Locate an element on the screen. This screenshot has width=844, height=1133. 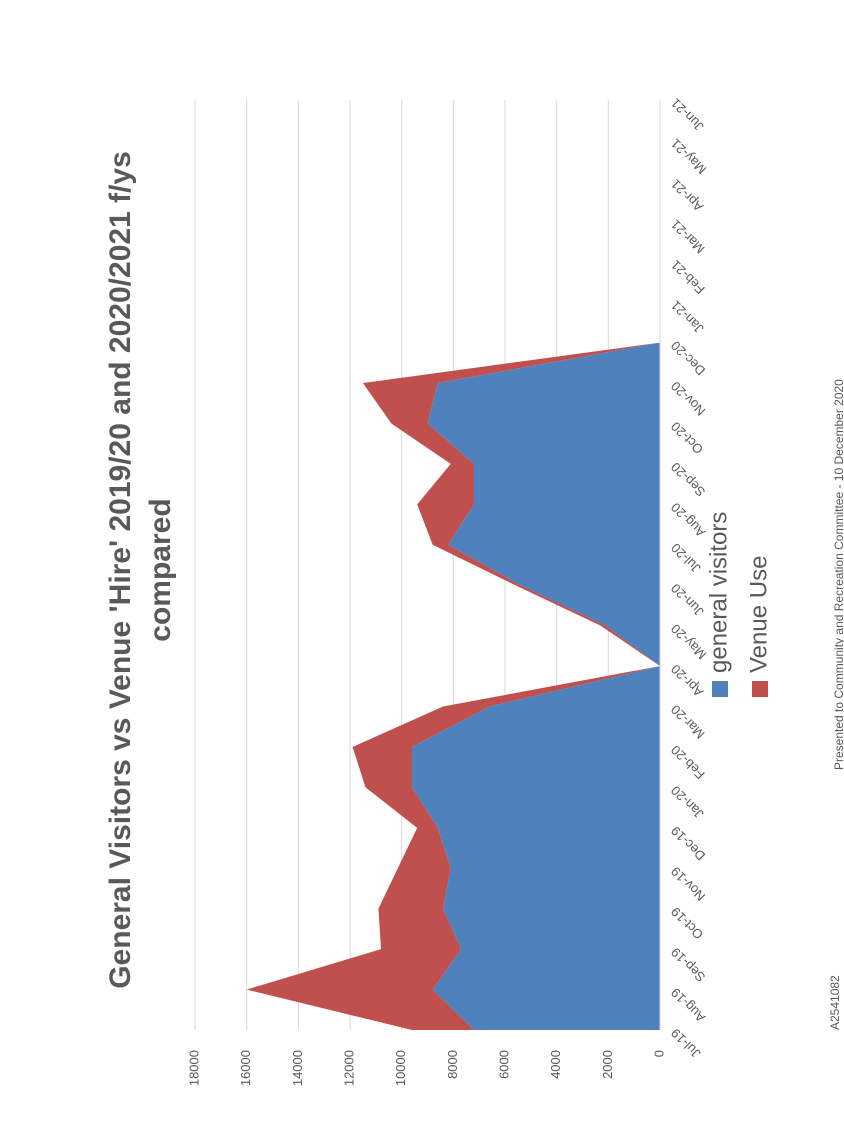
y-tick-label: 4000 is located at coordinates (555, 1064).